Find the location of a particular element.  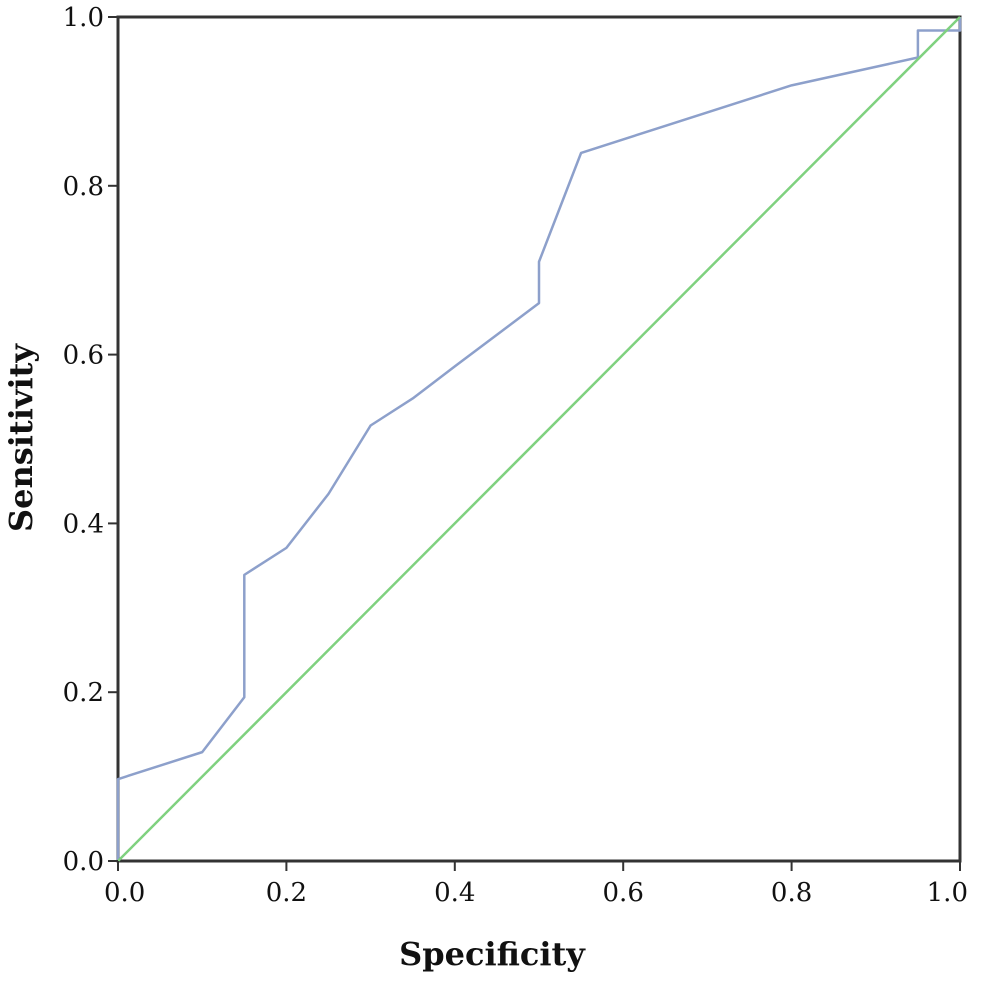

y-tick-label: 0.8 is located at coordinates (83, 187).